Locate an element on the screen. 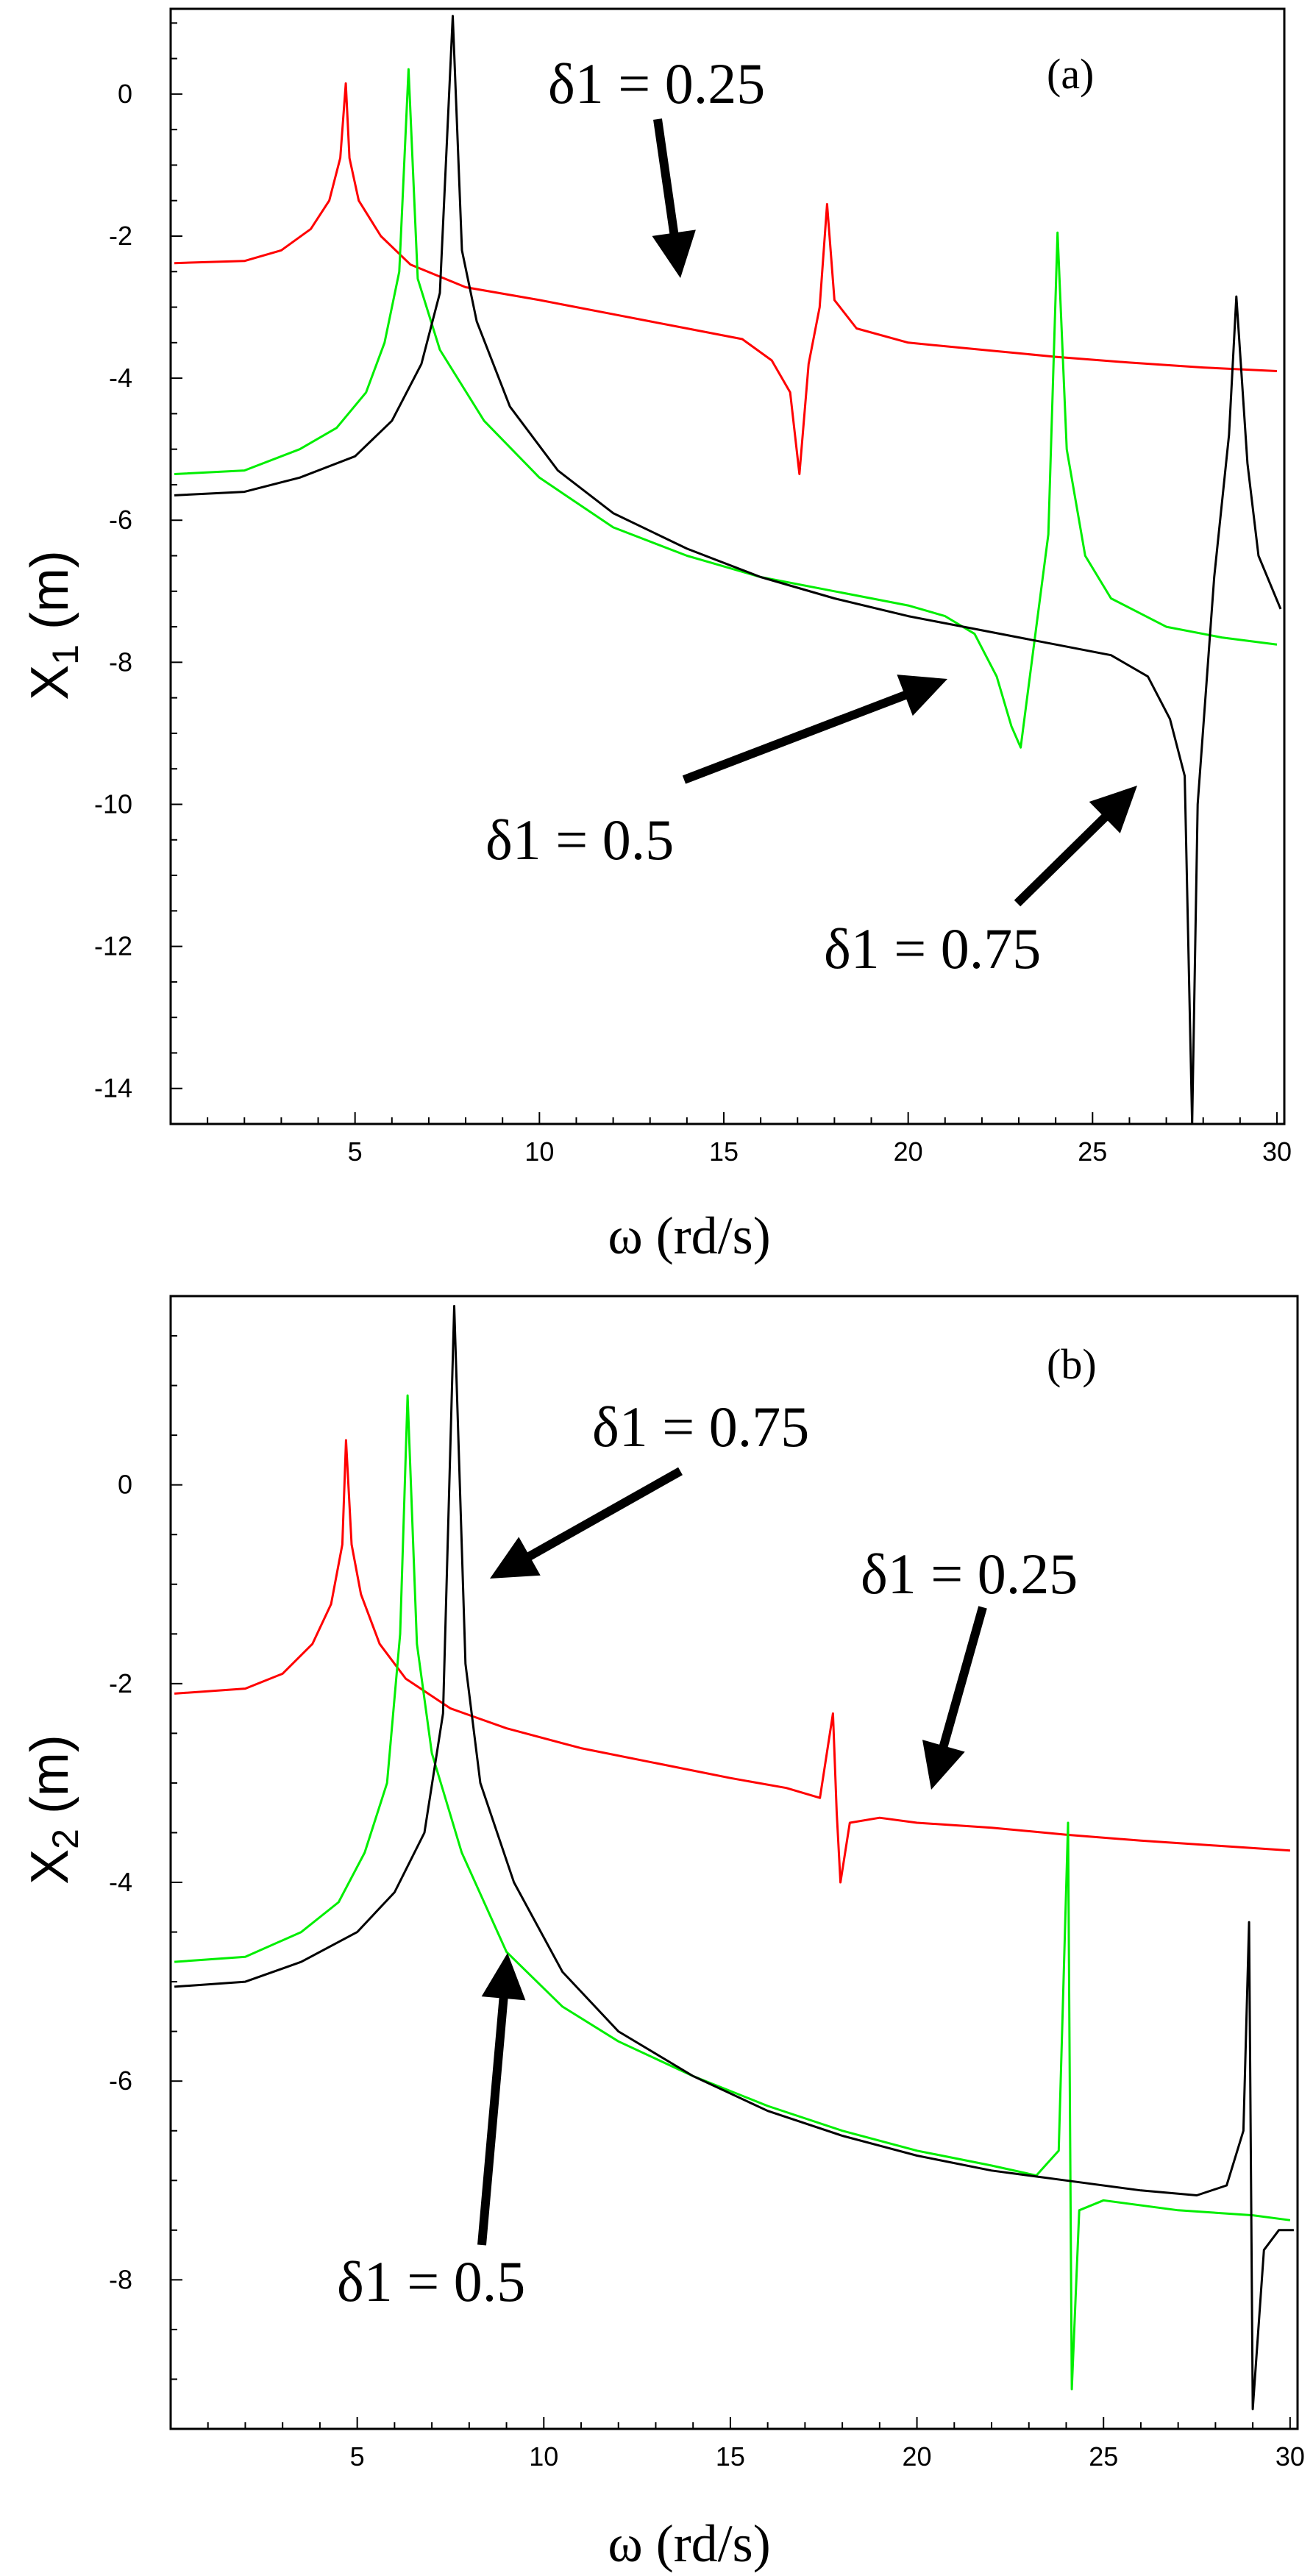 The width and height of the screenshot is (1313, 2576). y-tick-label: -12 is located at coordinates (113, 946).